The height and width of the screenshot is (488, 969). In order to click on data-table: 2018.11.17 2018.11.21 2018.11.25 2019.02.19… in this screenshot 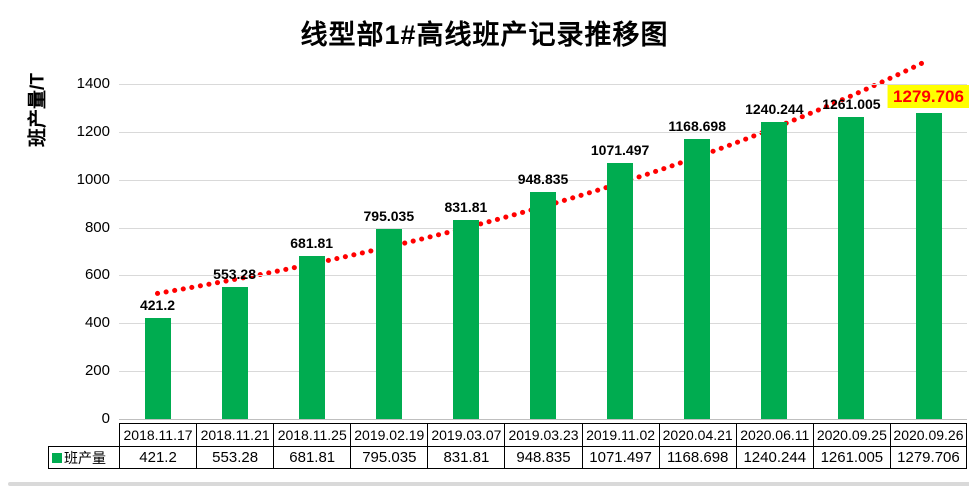, I will do `click(507, 446)`.